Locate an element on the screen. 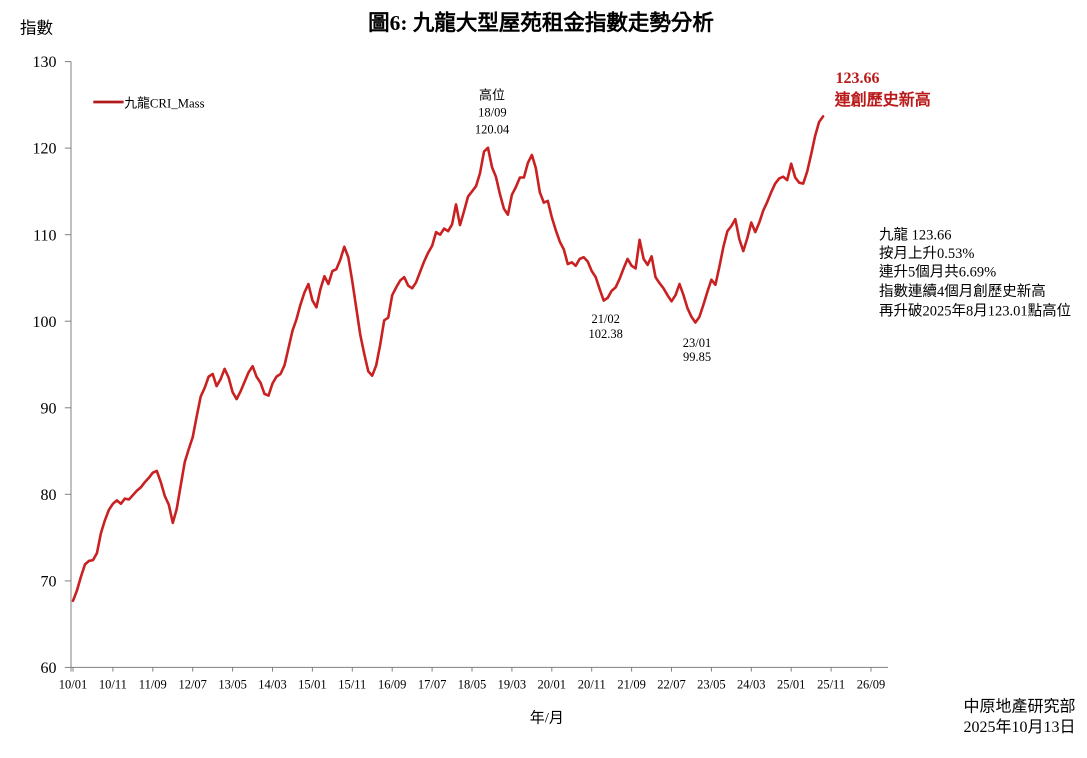 This screenshot has height=758, width=1087. svg-text: 16/09 is located at coordinates (392, 685).